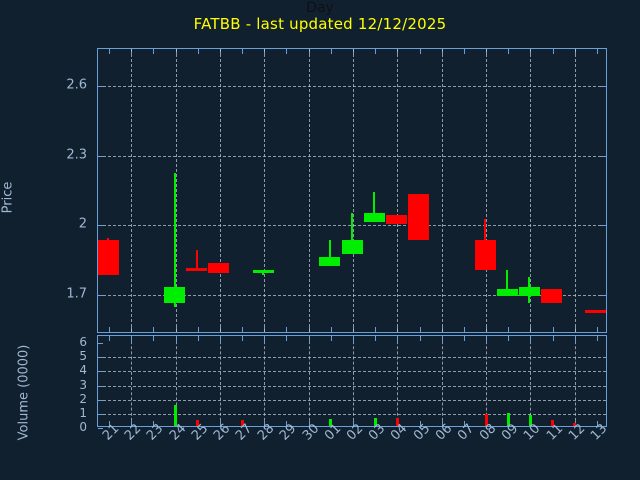  I want to click on volume-axis-tick-label: 6, so click(83, 342).